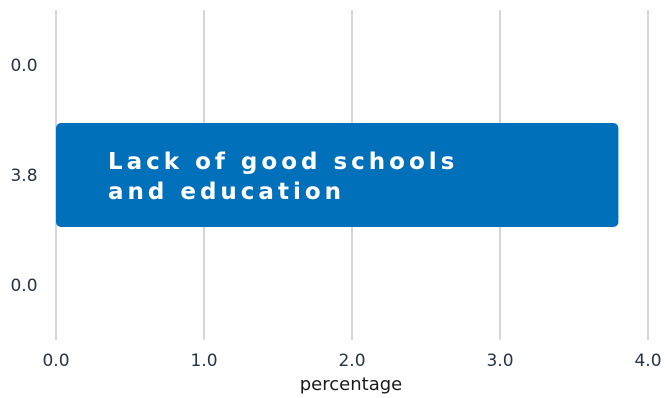 The width and height of the screenshot is (665, 398). I want to click on bar-label-line: and education, so click(226, 192).